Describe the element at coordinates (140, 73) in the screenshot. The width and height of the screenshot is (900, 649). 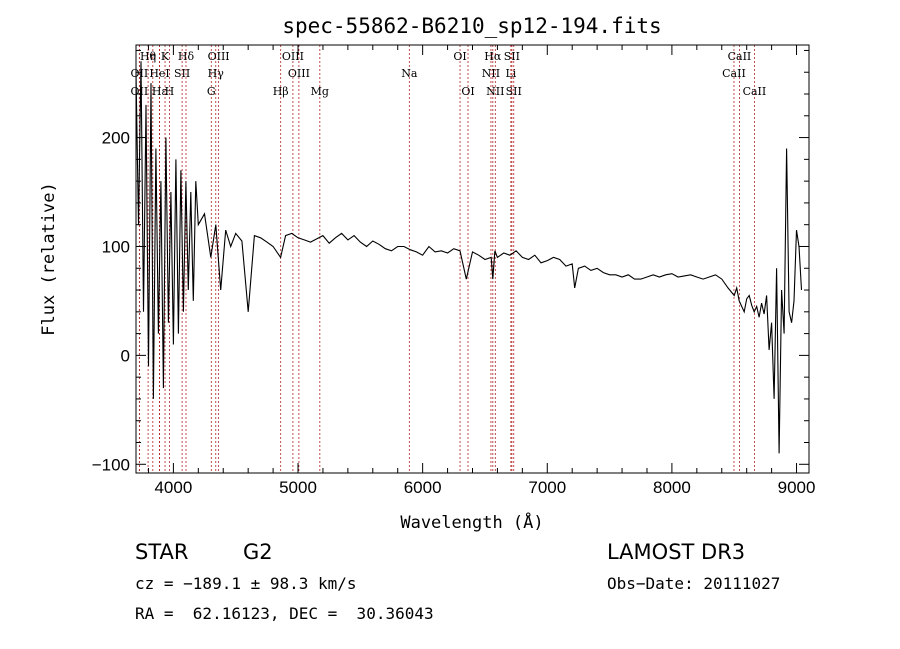
I see `line-label-10: OII` at that location.